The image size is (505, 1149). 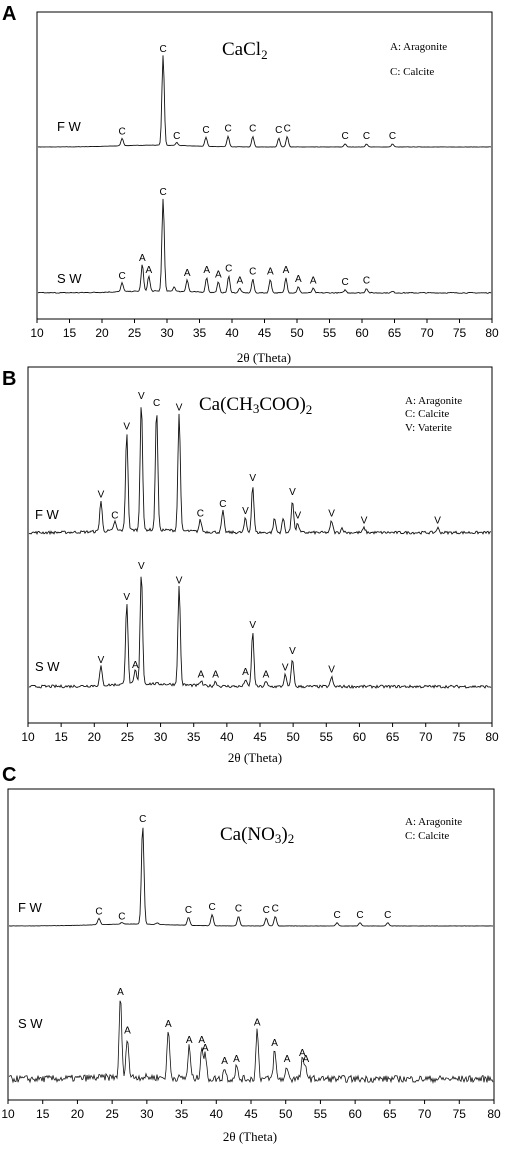 What do you see at coordinates (418, 47) in the screenshot?
I see `legend-aragonite-a: A: Aragonite` at bounding box center [418, 47].